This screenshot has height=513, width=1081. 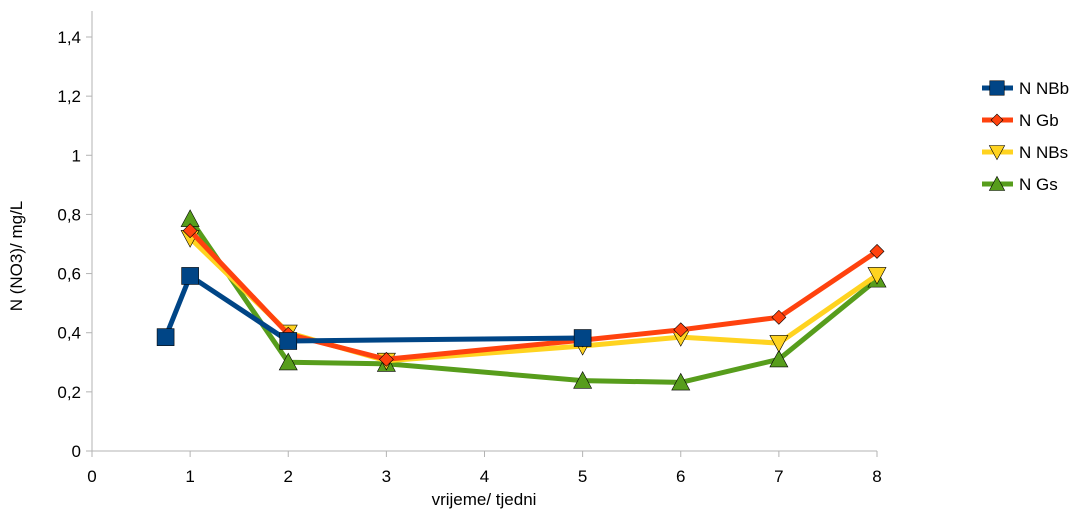 I want to click on y-tick-label: 0,6, so click(x=69, y=274).